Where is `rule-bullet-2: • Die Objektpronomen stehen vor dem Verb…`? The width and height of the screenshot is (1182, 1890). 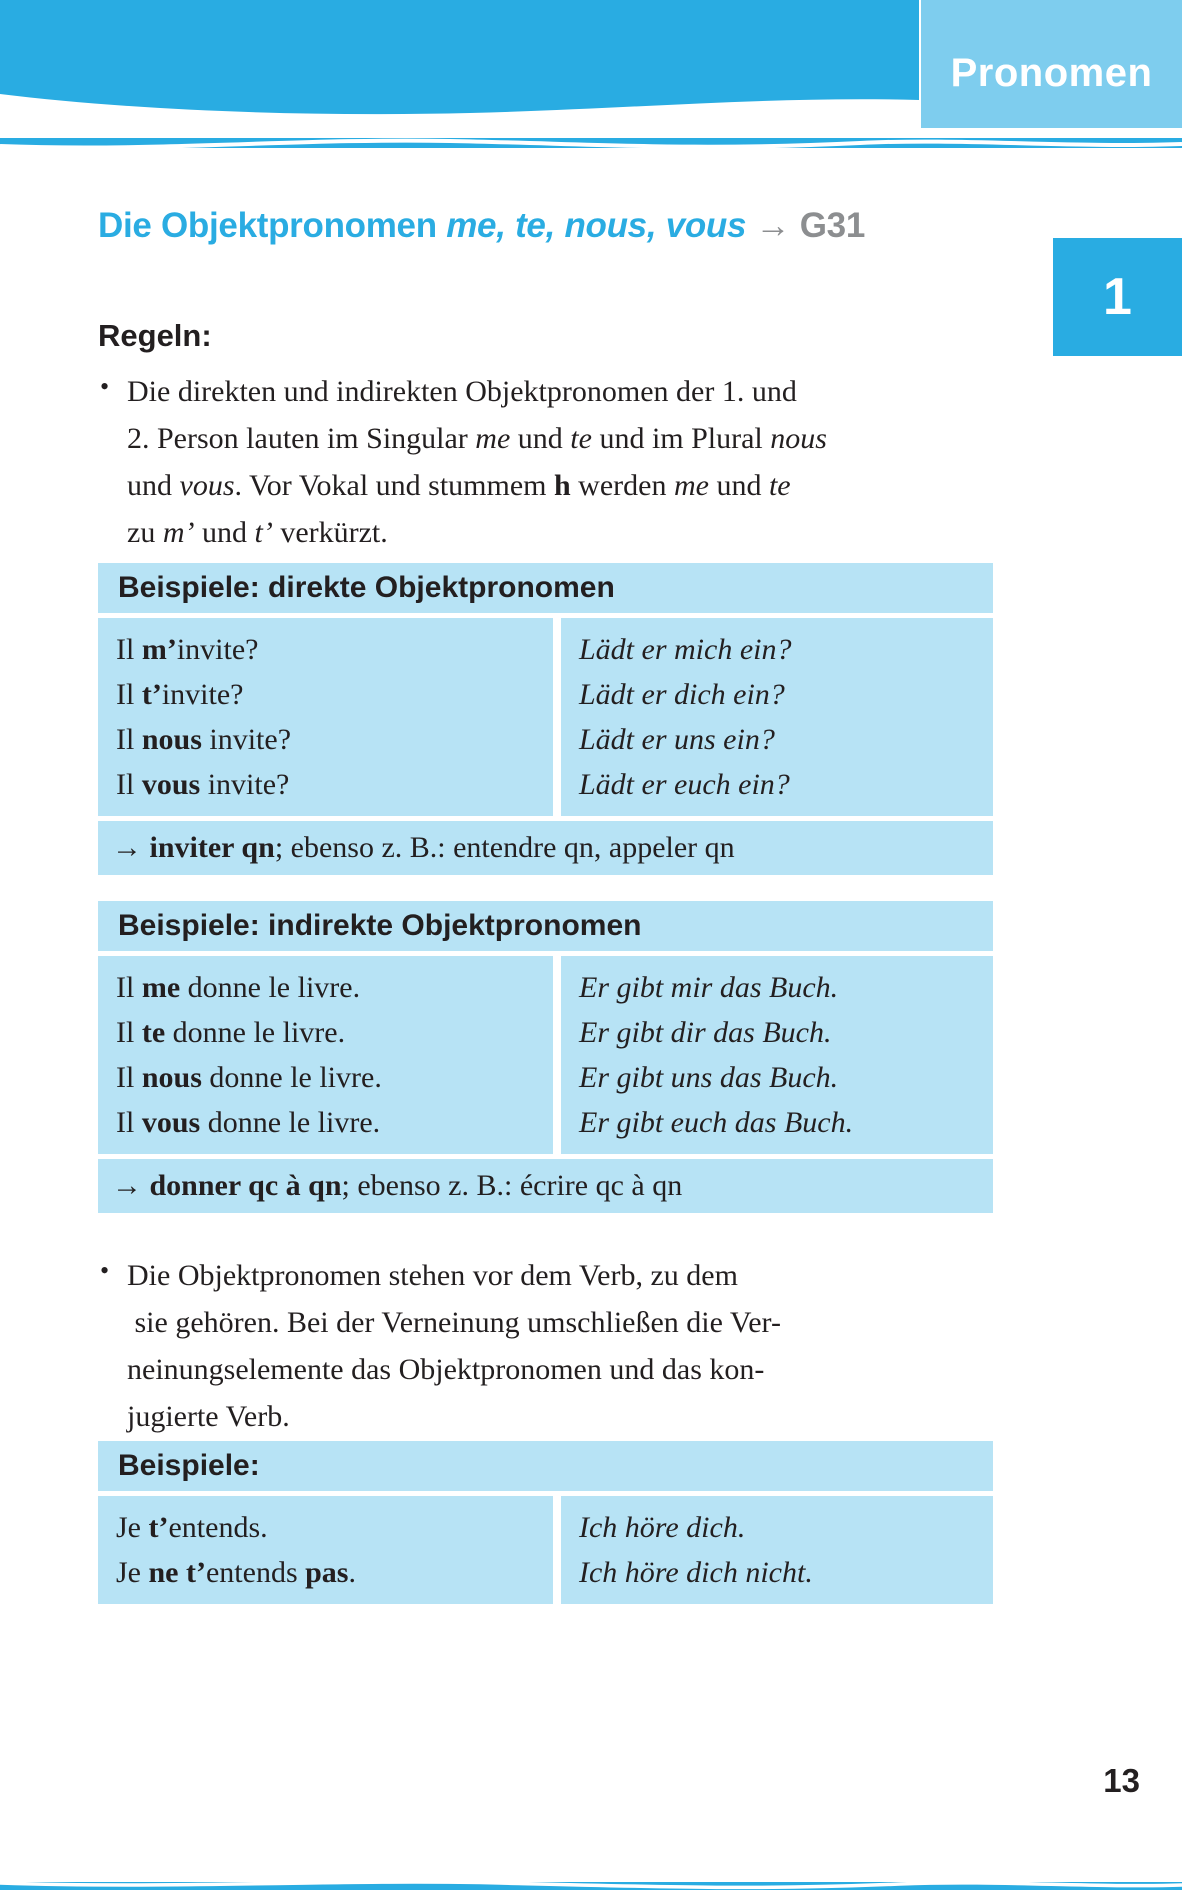 rule-bullet-2: • Die Objektpronomen stehen vor dem Verb… is located at coordinates (493, 1346).